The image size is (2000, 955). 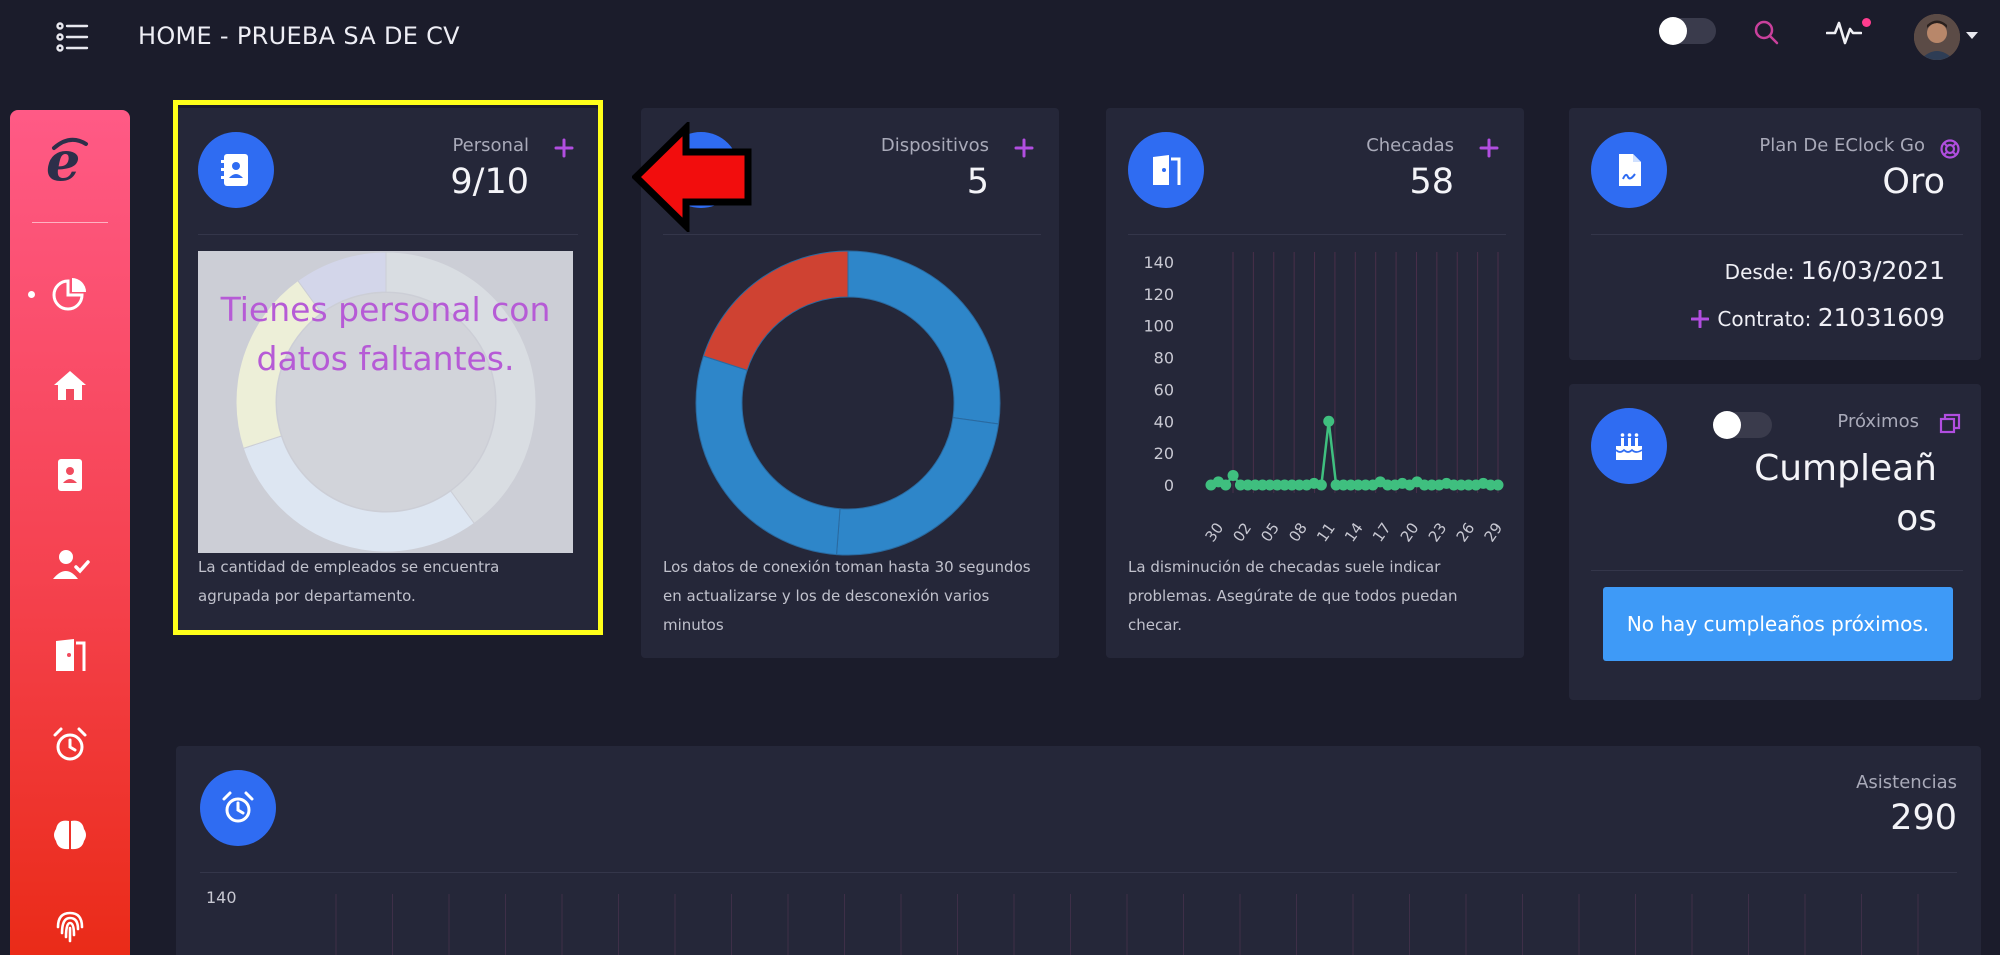 I want to click on plan-icon-badge, so click(x=1629, y=170).